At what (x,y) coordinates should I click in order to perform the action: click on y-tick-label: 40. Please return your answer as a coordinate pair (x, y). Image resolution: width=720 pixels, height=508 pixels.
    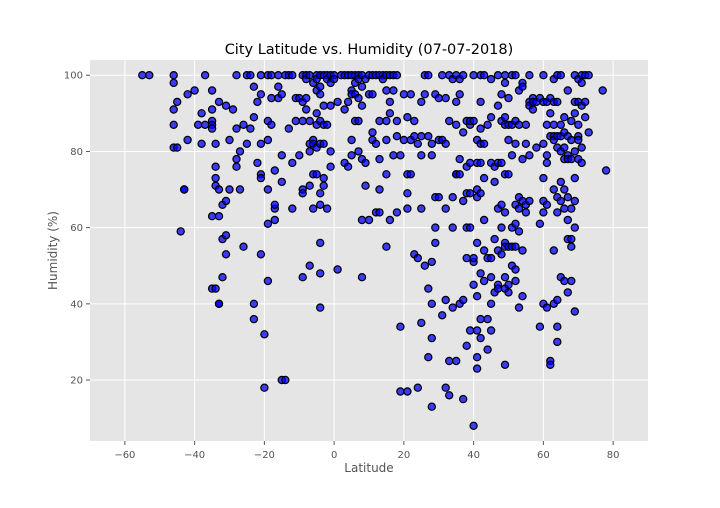
    Looking at the image, I should click on (76, 304).